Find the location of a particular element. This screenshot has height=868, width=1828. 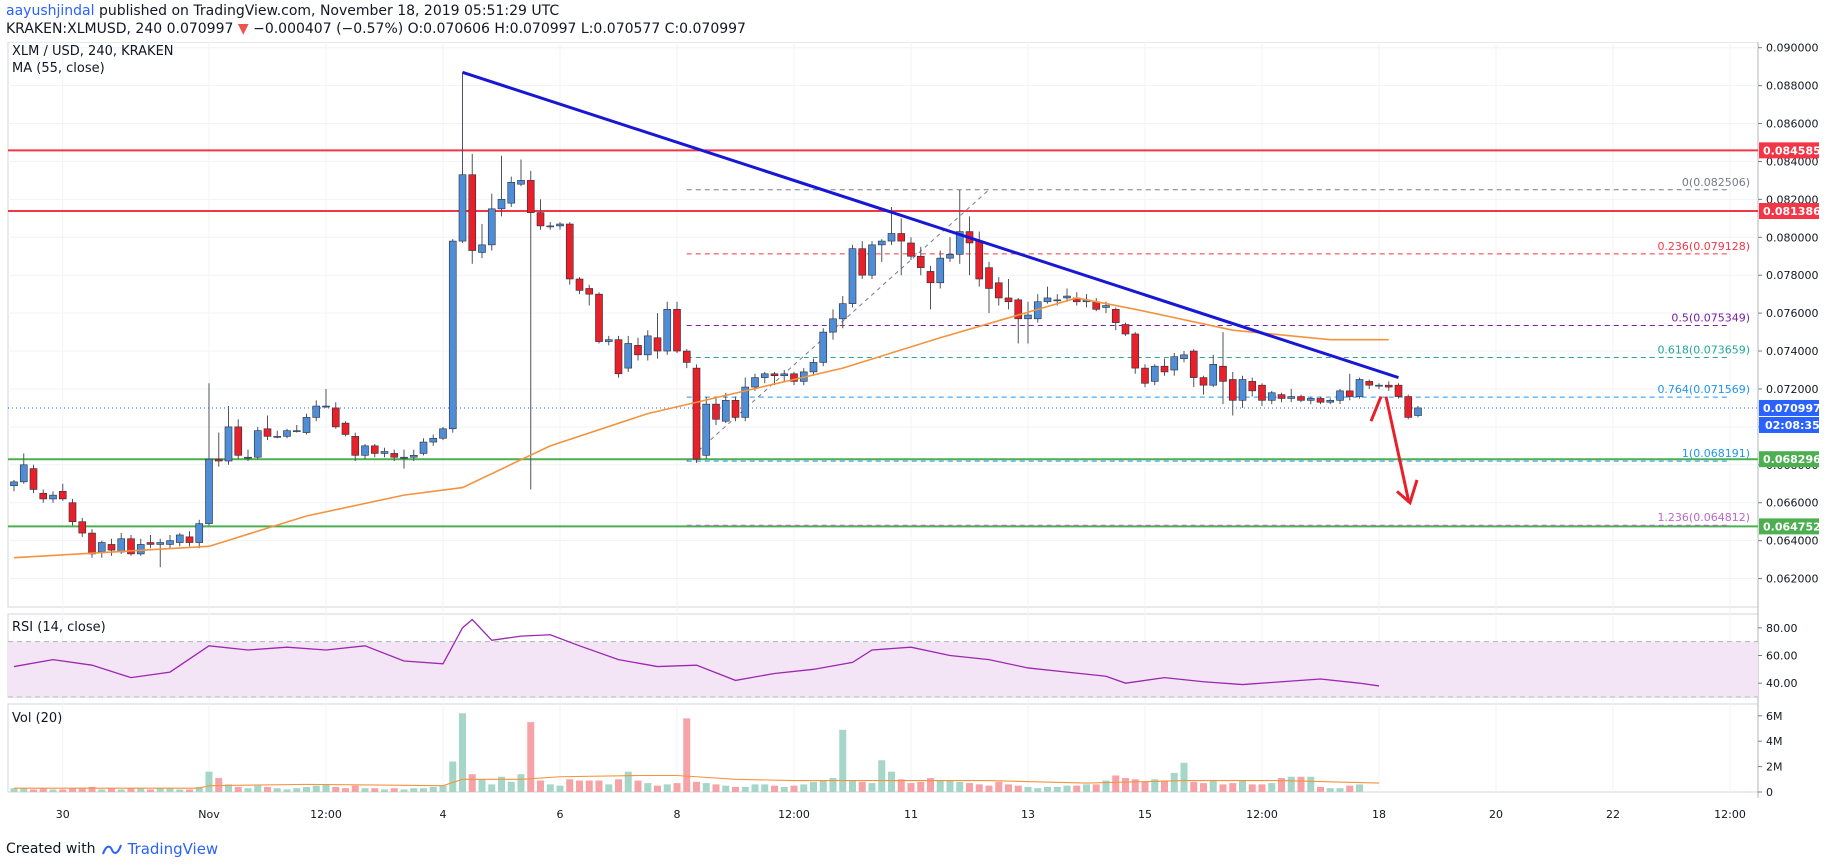

created-with-label: Created with is located at coordinates (51, 849).